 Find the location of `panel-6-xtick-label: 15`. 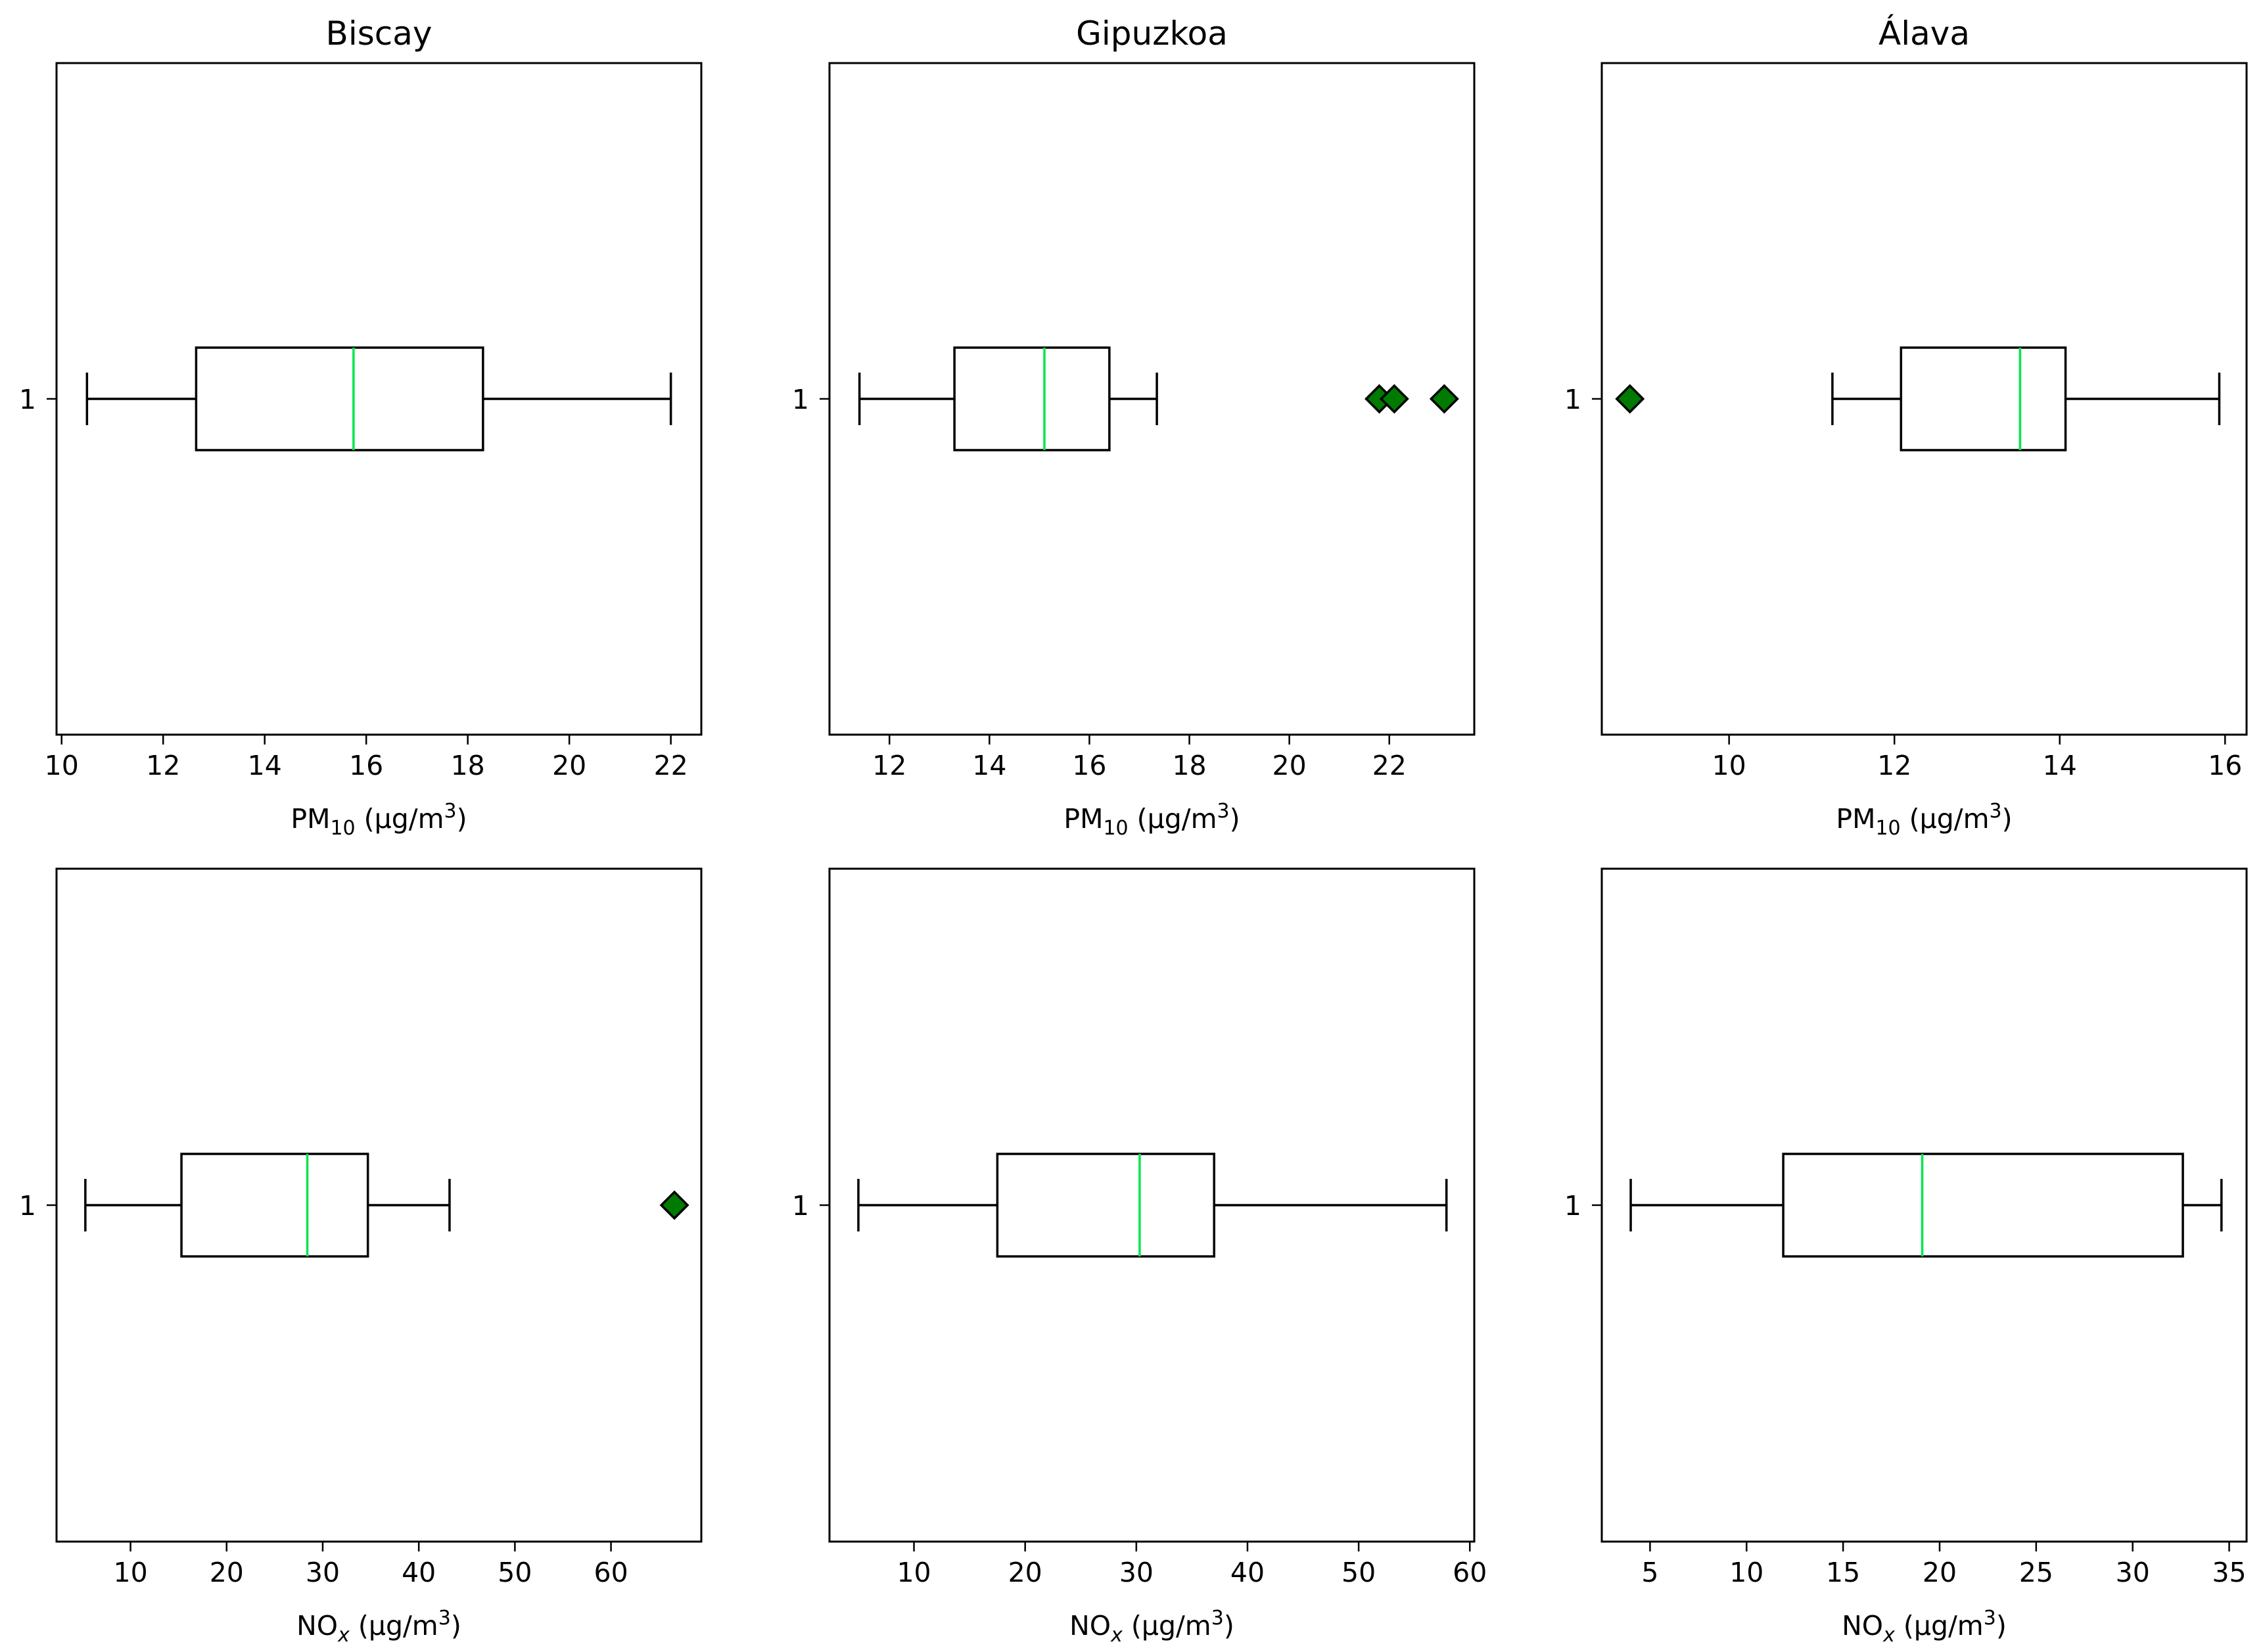

panel-6-xtick-label: 15 is located at coordinates (1843, 1572).